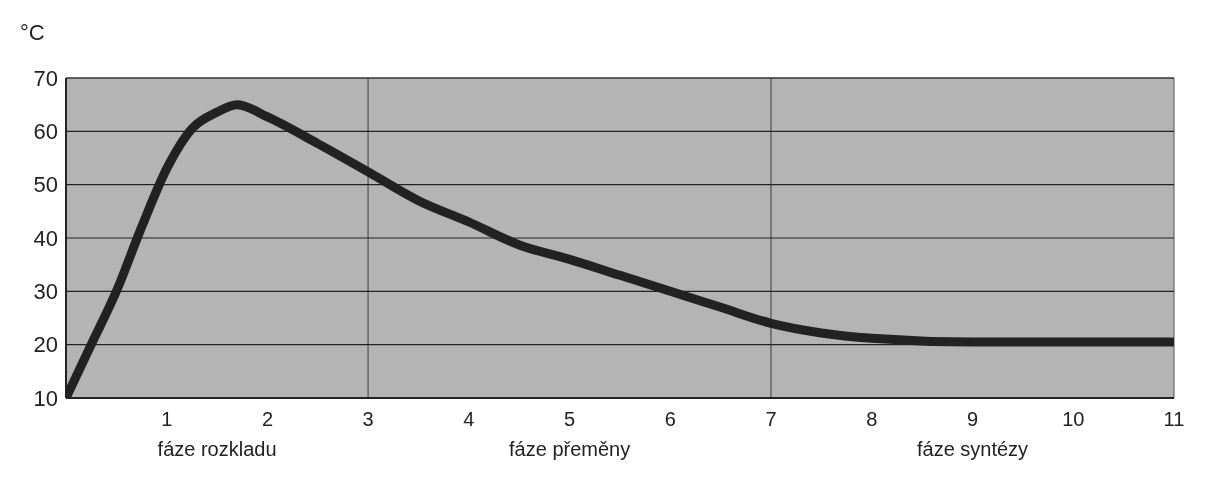 Image resolution: width=1205 pixels, height=482 pixels. Describe the element at coordinates (45, 238) in the screenshot. I see `y-tick-label: 40` at that location.